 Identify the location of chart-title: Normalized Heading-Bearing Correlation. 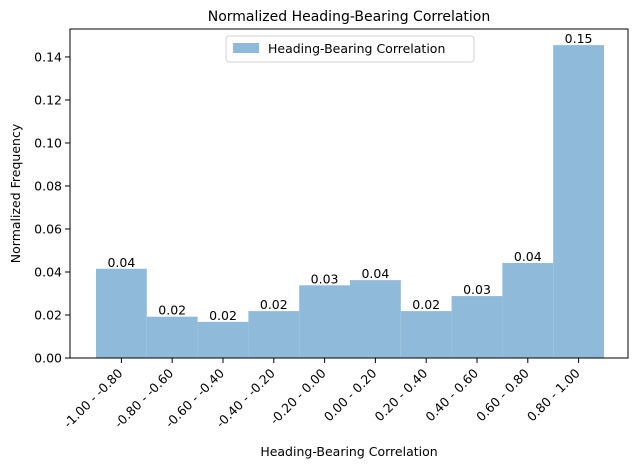
(349, 17).